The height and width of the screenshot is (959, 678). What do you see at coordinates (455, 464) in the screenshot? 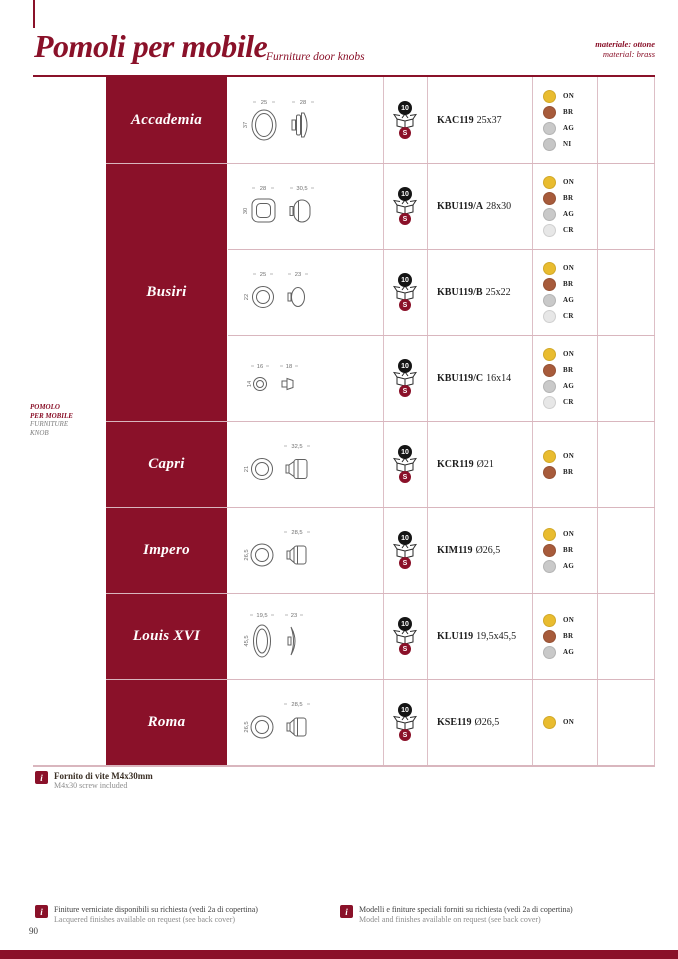
I see `product-code: KCR119` at bounding box center [455, 464].